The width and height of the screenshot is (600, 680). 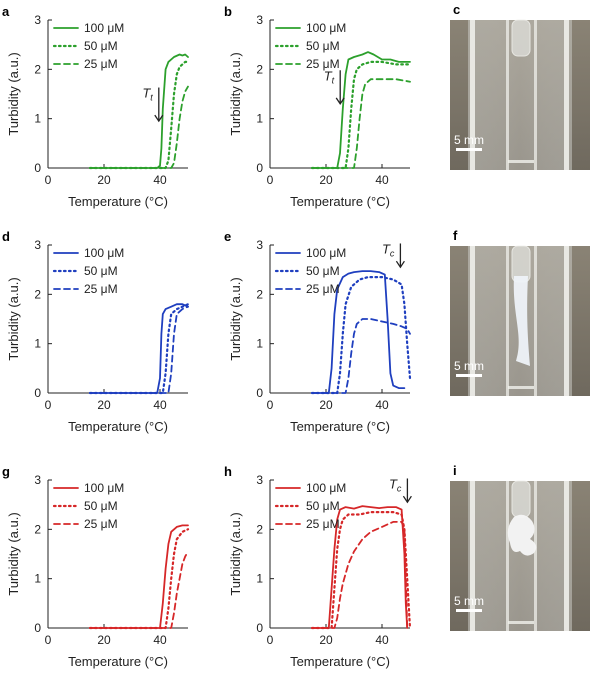 What do you see at coordinates (6, 11) in the screenshot?
I see `panel-label-a: a` at bounding box center [6, 11].